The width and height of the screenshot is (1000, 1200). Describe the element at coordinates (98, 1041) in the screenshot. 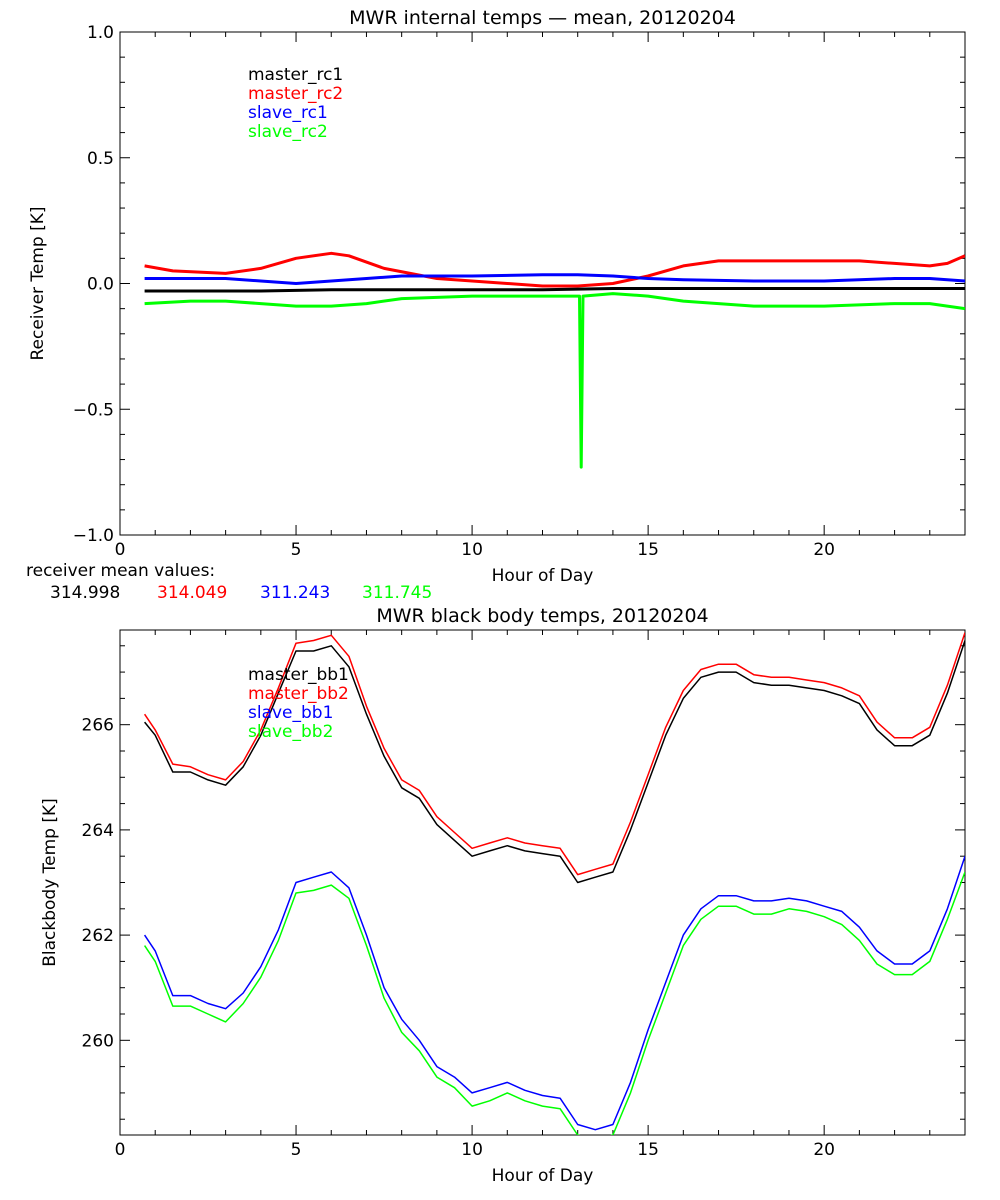

I see `y-tick-label: 260` at that location.